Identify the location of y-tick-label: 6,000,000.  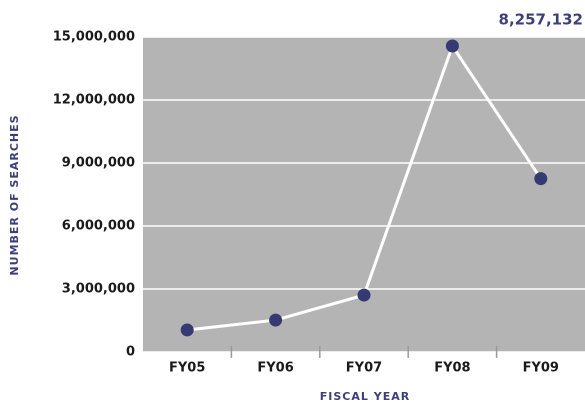
(98, 226).